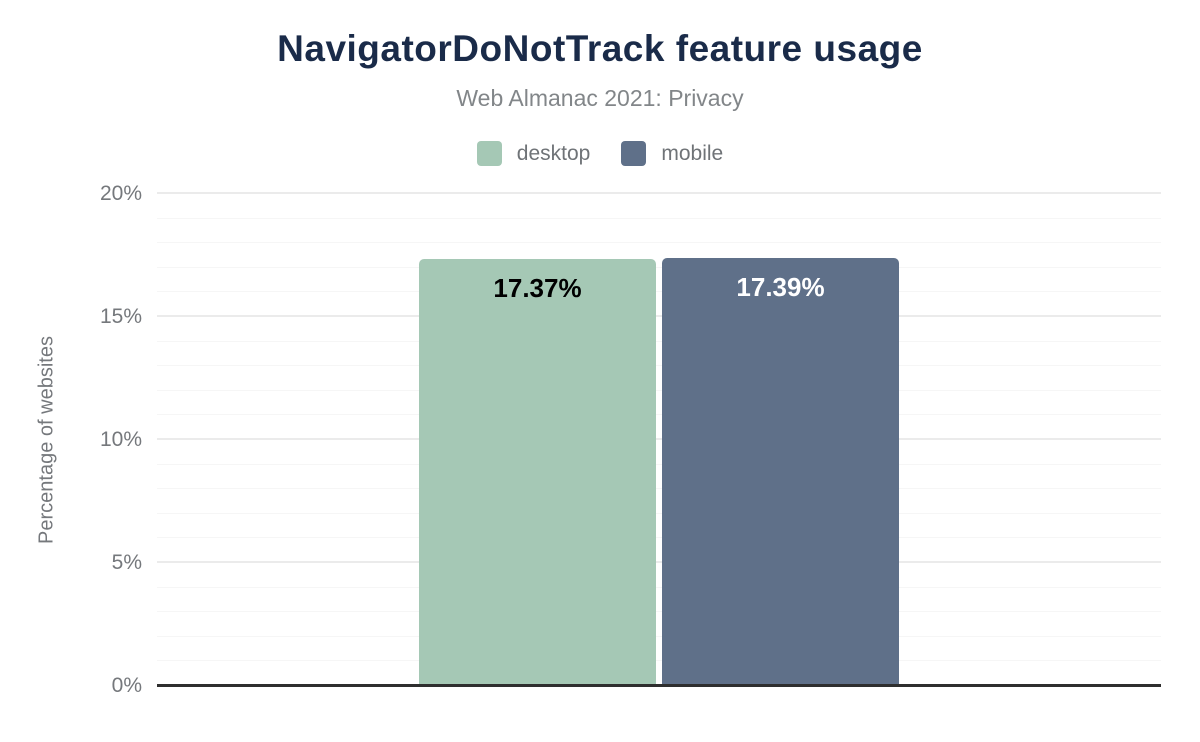  Describe the element at coordinates (780, 287) in the screenshot. I see `bar-data-label-mobile: 17.39%` at that location.